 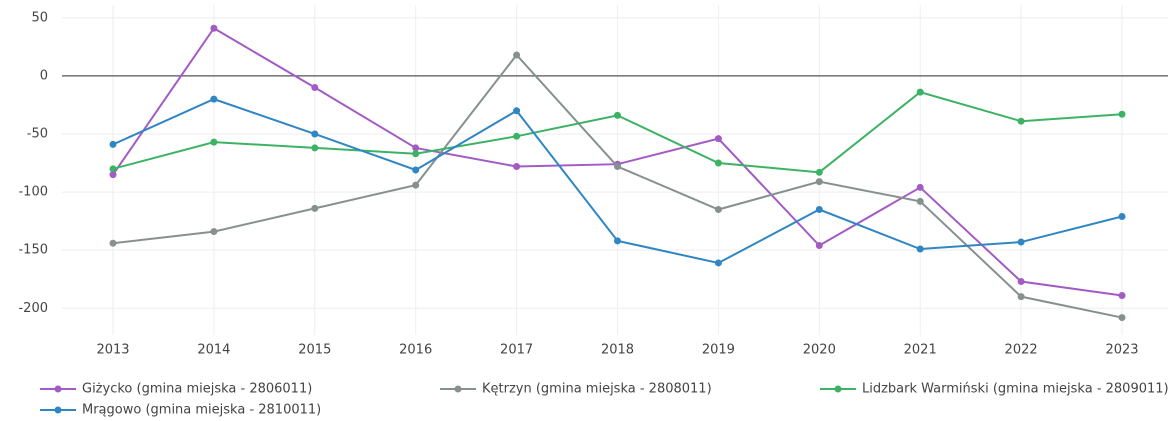 What do you see at coordinates (1021, 350) in the screenshot?
I see `x-tick-label: 2022` at bounding box center [1021, 350].